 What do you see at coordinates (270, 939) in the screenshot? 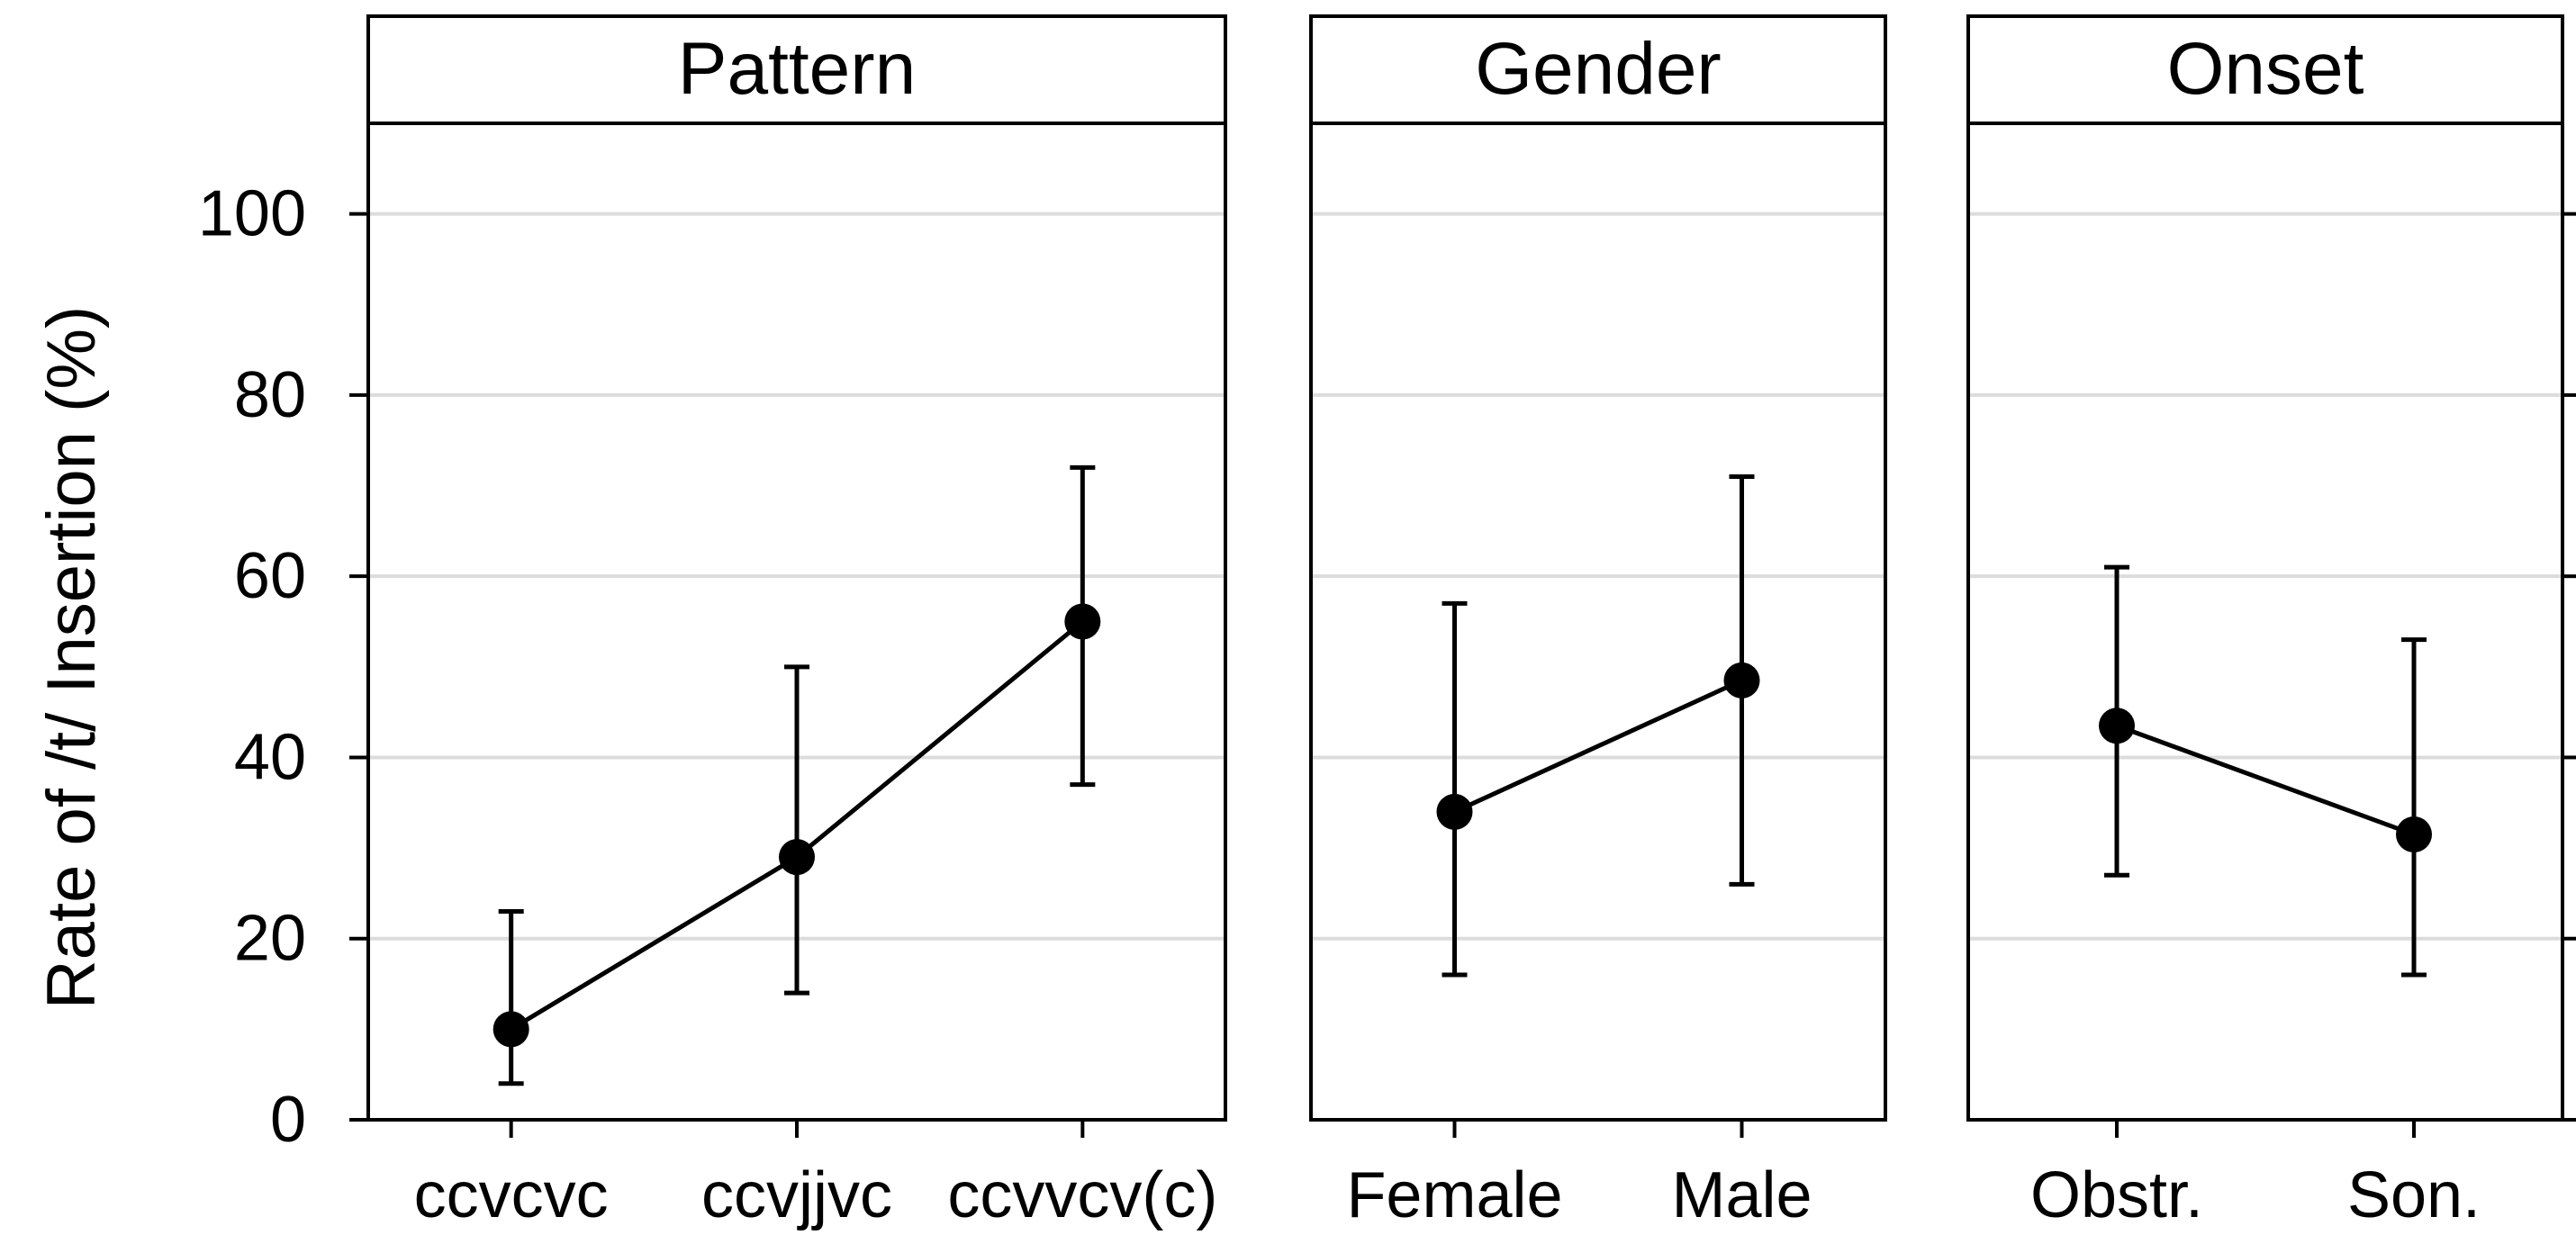
I see `y-tick-label: 20` at bounding box center [270, 939].